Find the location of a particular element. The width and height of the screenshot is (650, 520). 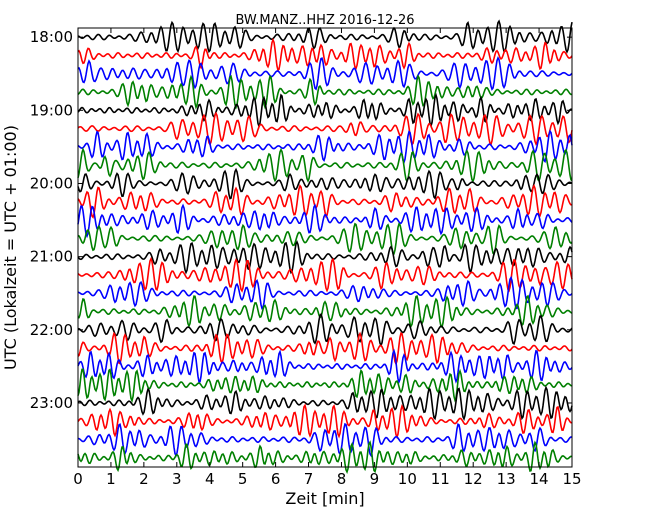

x-tick-label: 13 is located at coordinates (506, 479).